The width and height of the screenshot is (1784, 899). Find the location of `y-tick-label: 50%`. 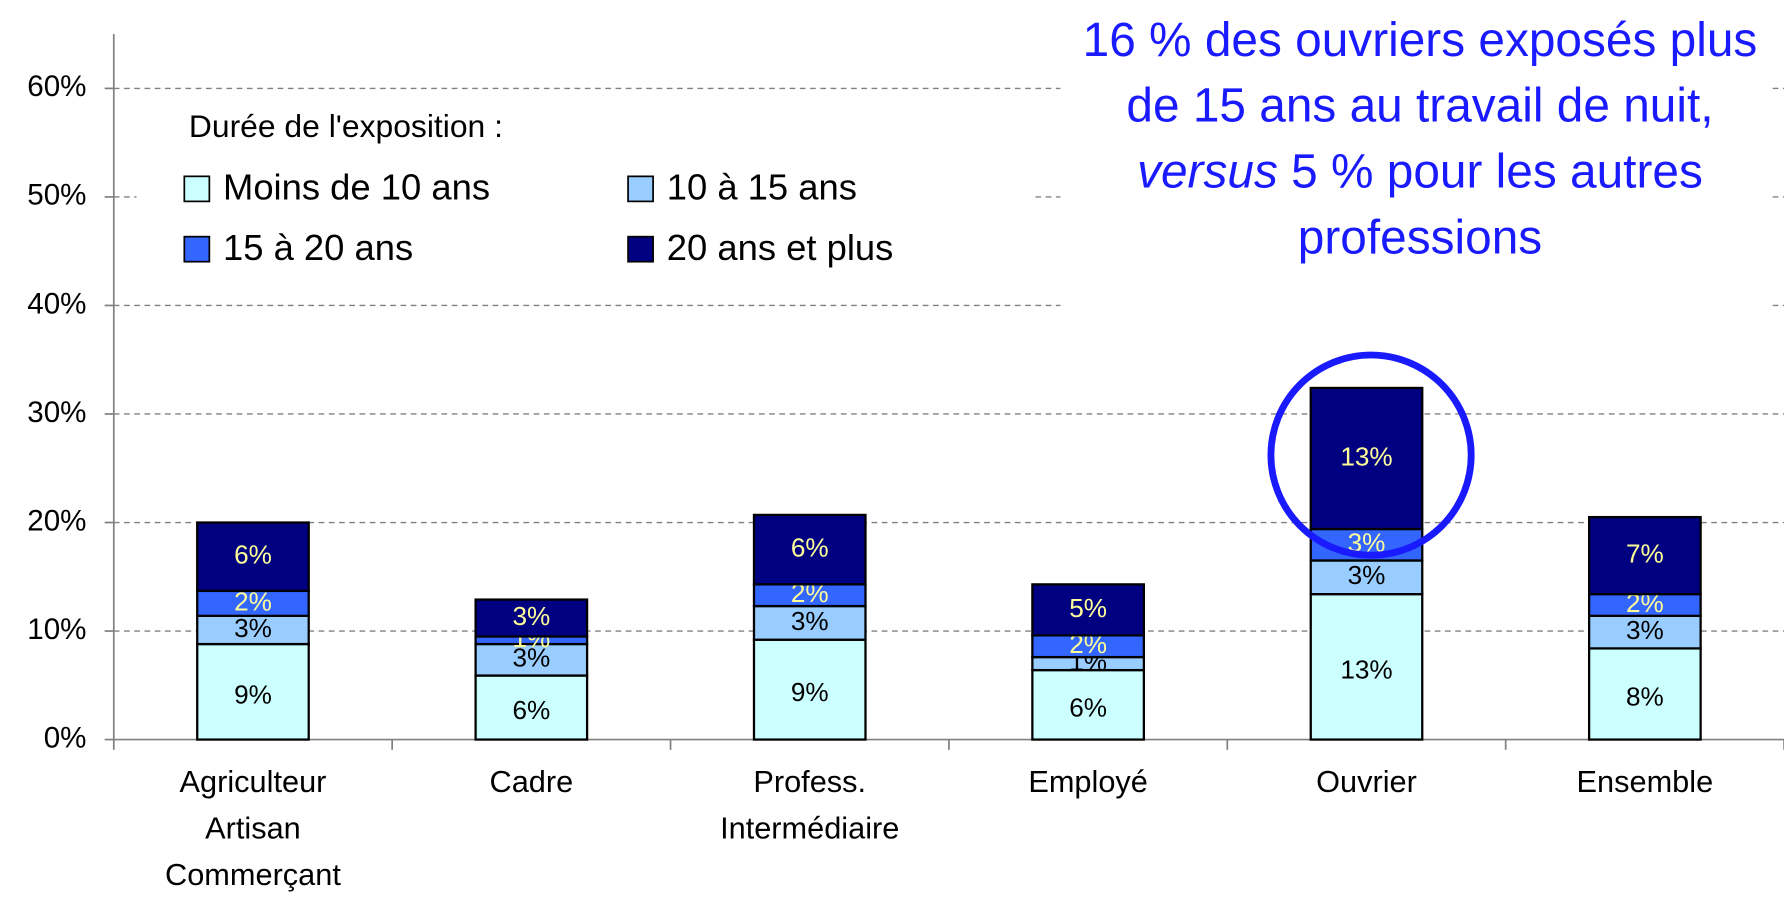

y-tick-label: 50% is located at coordinates (56, 195).